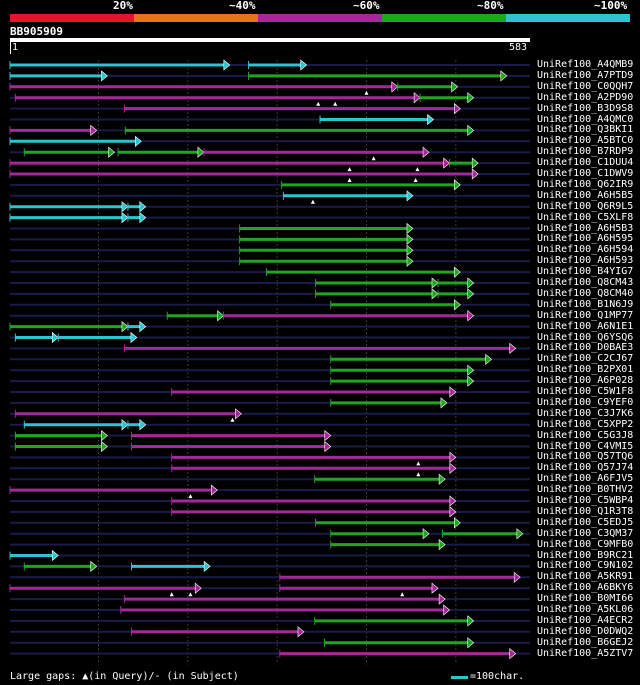 This screenshot has width=640, height=685. Describe the element at coordinates (585, 108) in the screenshot. I see `hit-label: UniRef100_B3D9S8` at that location.